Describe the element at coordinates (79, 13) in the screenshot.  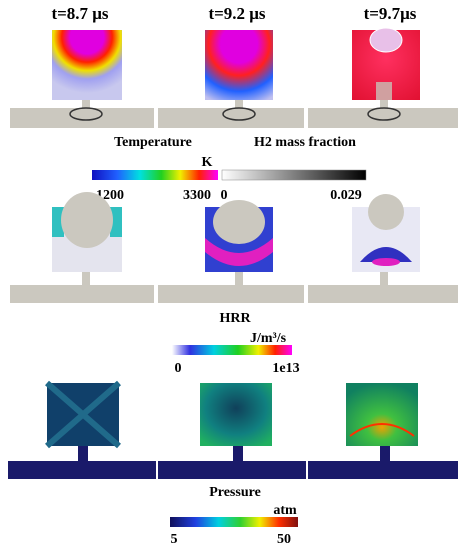
I see `time-label: t=8.7 μs` at that location.